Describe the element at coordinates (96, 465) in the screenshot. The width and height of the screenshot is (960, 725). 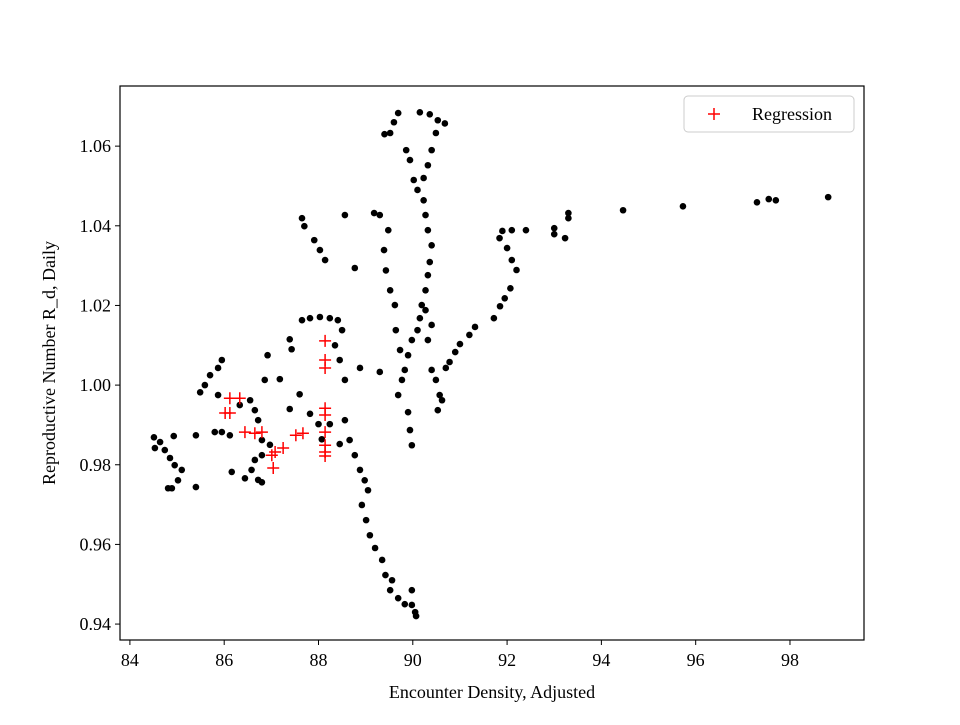
I see `y-tick-label: 0.98` at that location.